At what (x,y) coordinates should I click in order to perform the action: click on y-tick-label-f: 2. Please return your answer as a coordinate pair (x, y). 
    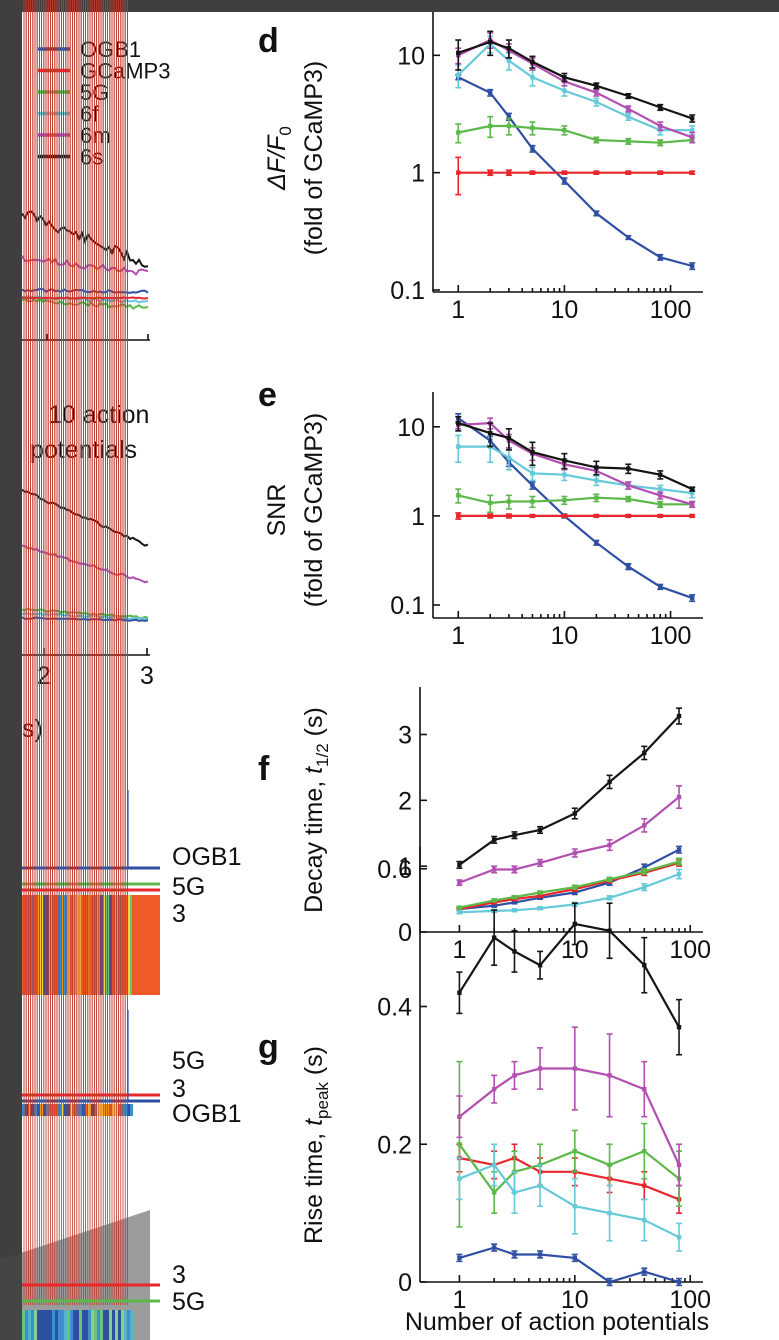
    Looking at the image, I should click on (405, 801).